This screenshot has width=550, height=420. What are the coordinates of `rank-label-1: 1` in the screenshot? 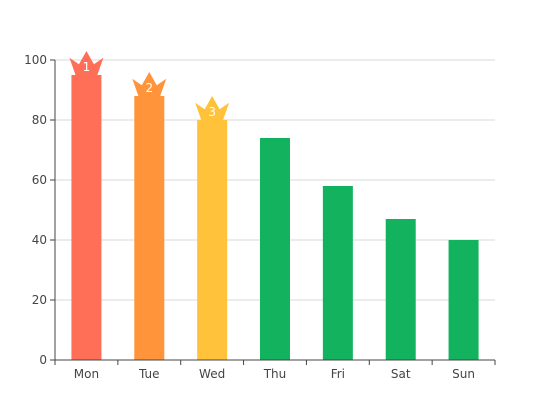 It's located at (87, 67).